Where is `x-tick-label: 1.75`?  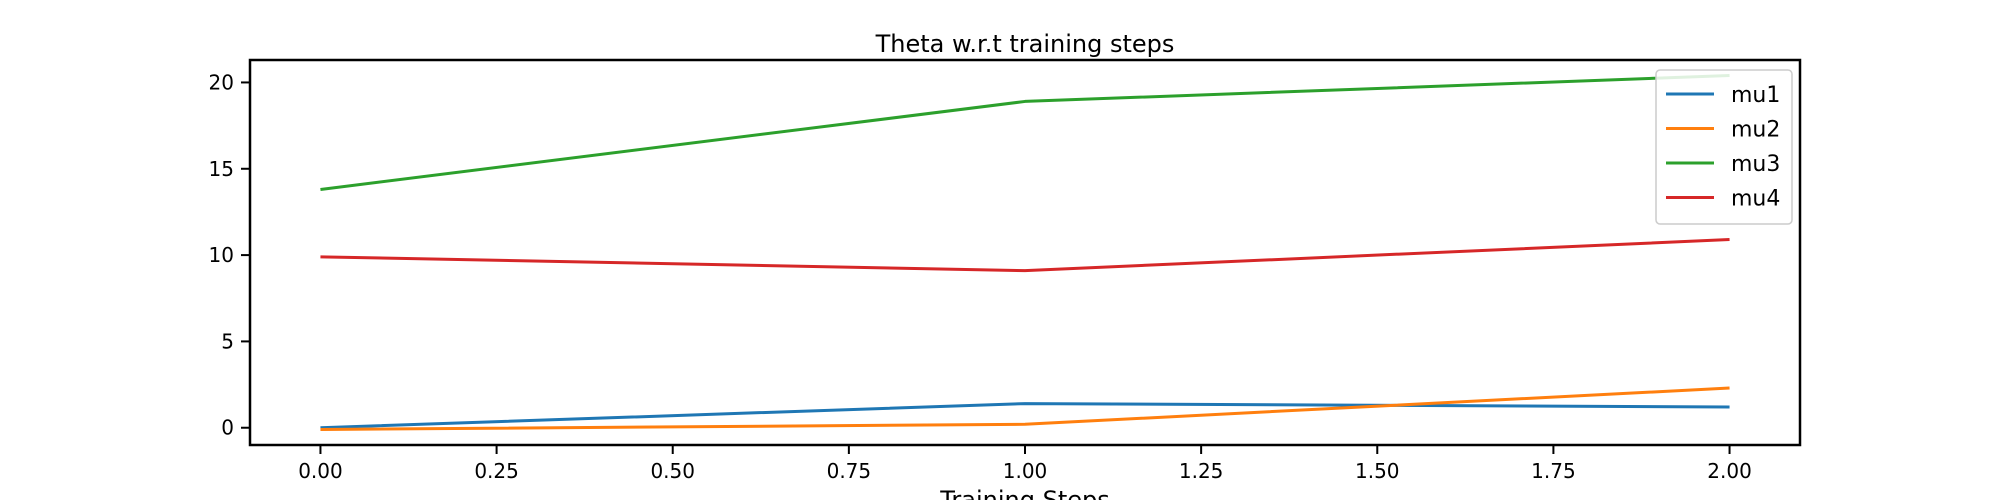 x-tick-label: 1.75 is located at coordinates (1553, 471).